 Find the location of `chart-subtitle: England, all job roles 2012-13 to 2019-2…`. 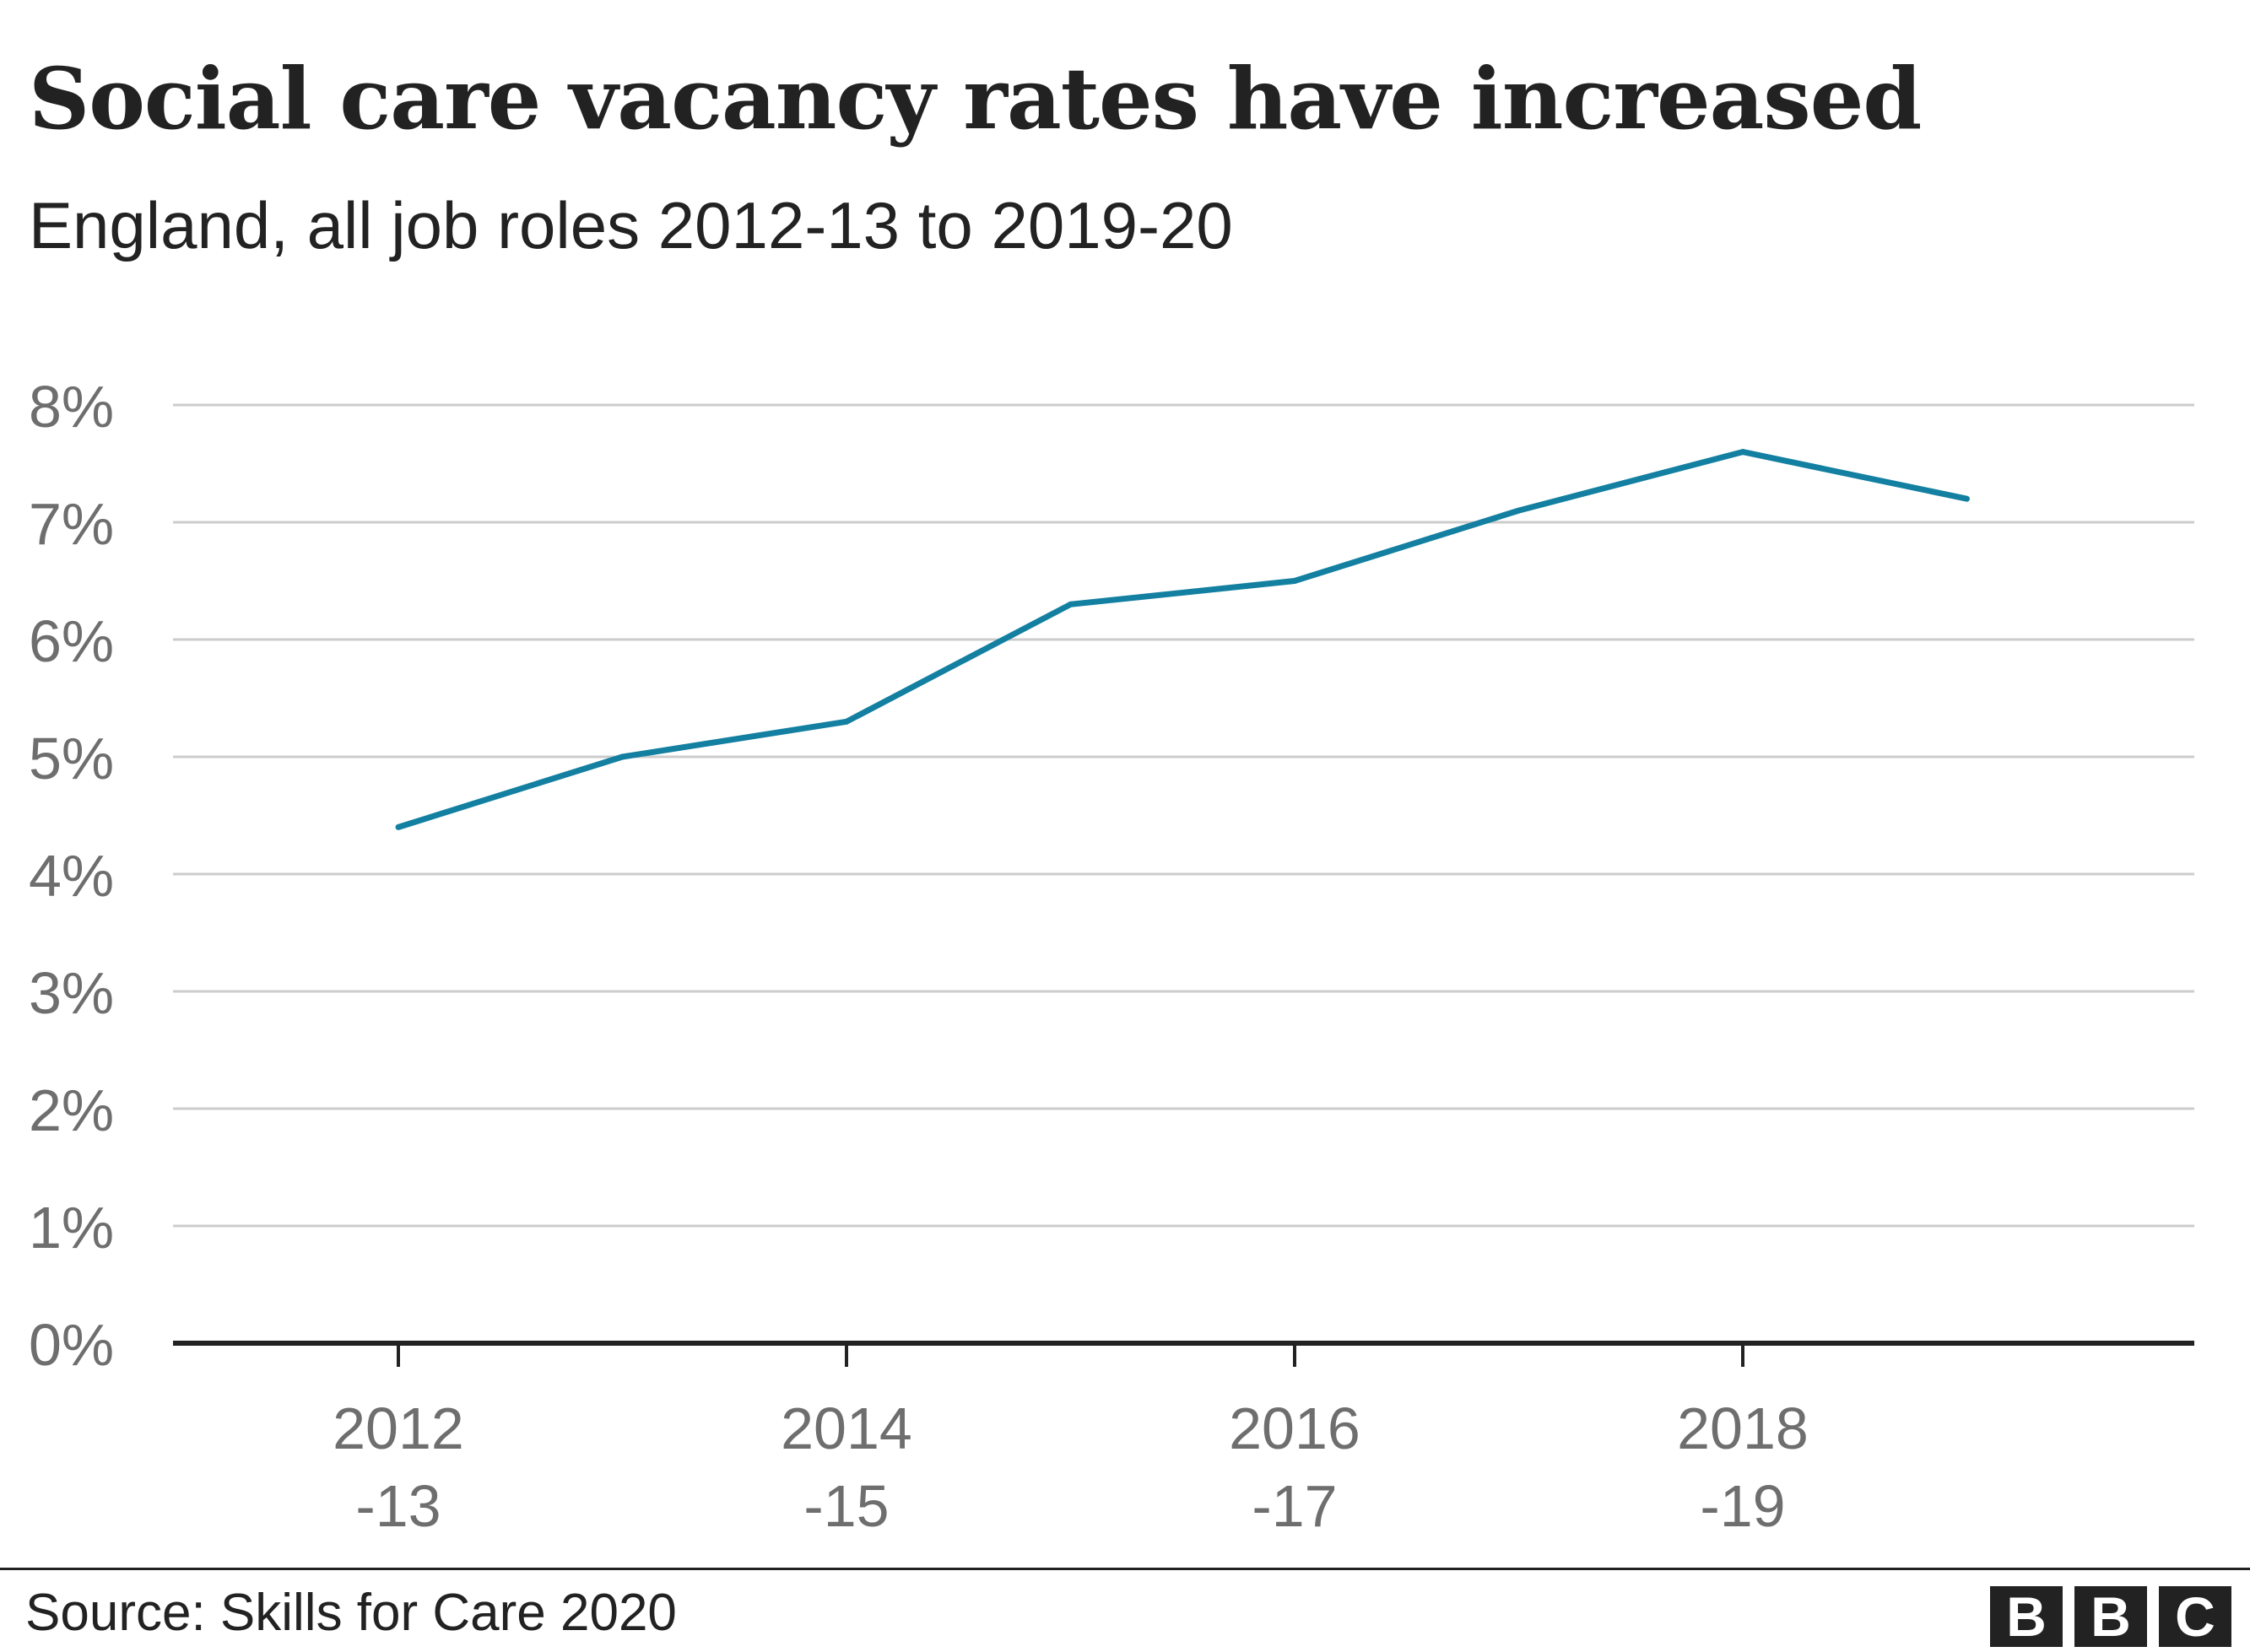

chart-subtitle: England, all job roles 2012-13 to 2019-2… is located at coordinates (631, 225).